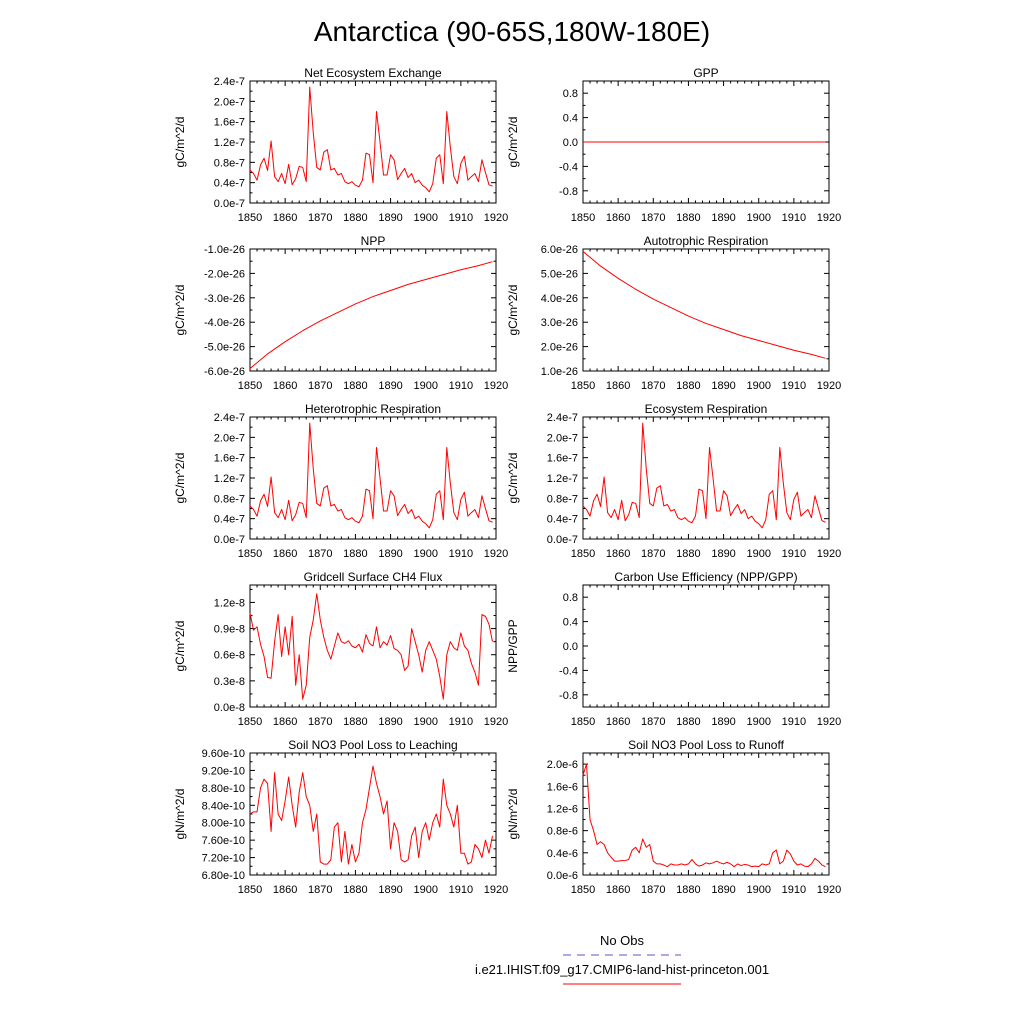 This screenshot has width=1024, height=1024. What do you see at coordinates (229, 682) in the screenshot?
I see `y-tick-label: 0.3e-8` at bounding box center [229, 682].